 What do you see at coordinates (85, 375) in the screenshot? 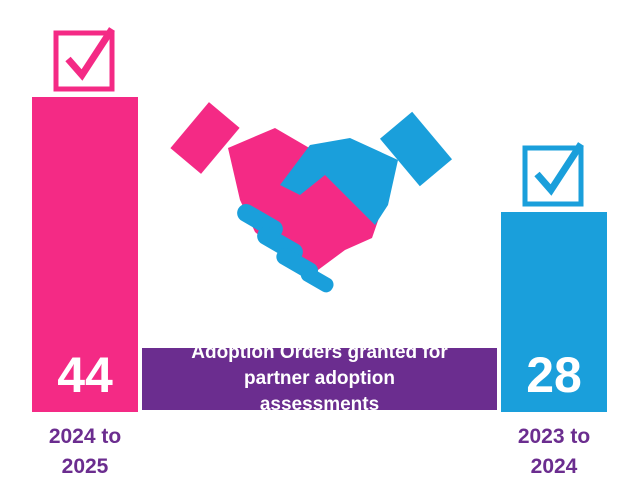
I see `value-label: 44` at bounding box center [85, 375].